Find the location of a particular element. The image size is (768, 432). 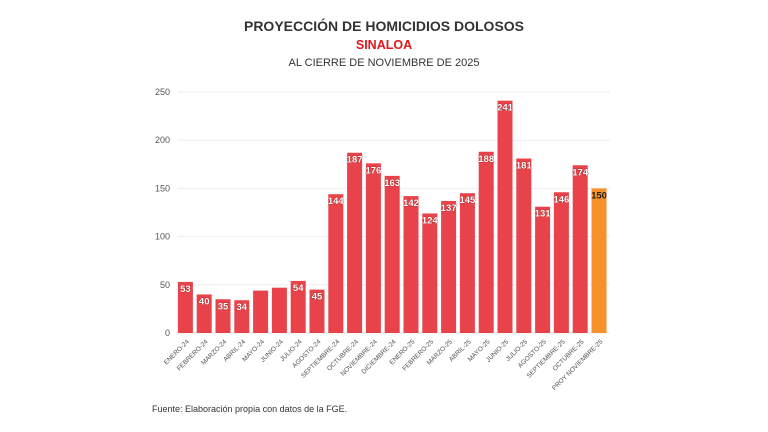

y-tick-label: 100 is located at coordinates (162, 237).